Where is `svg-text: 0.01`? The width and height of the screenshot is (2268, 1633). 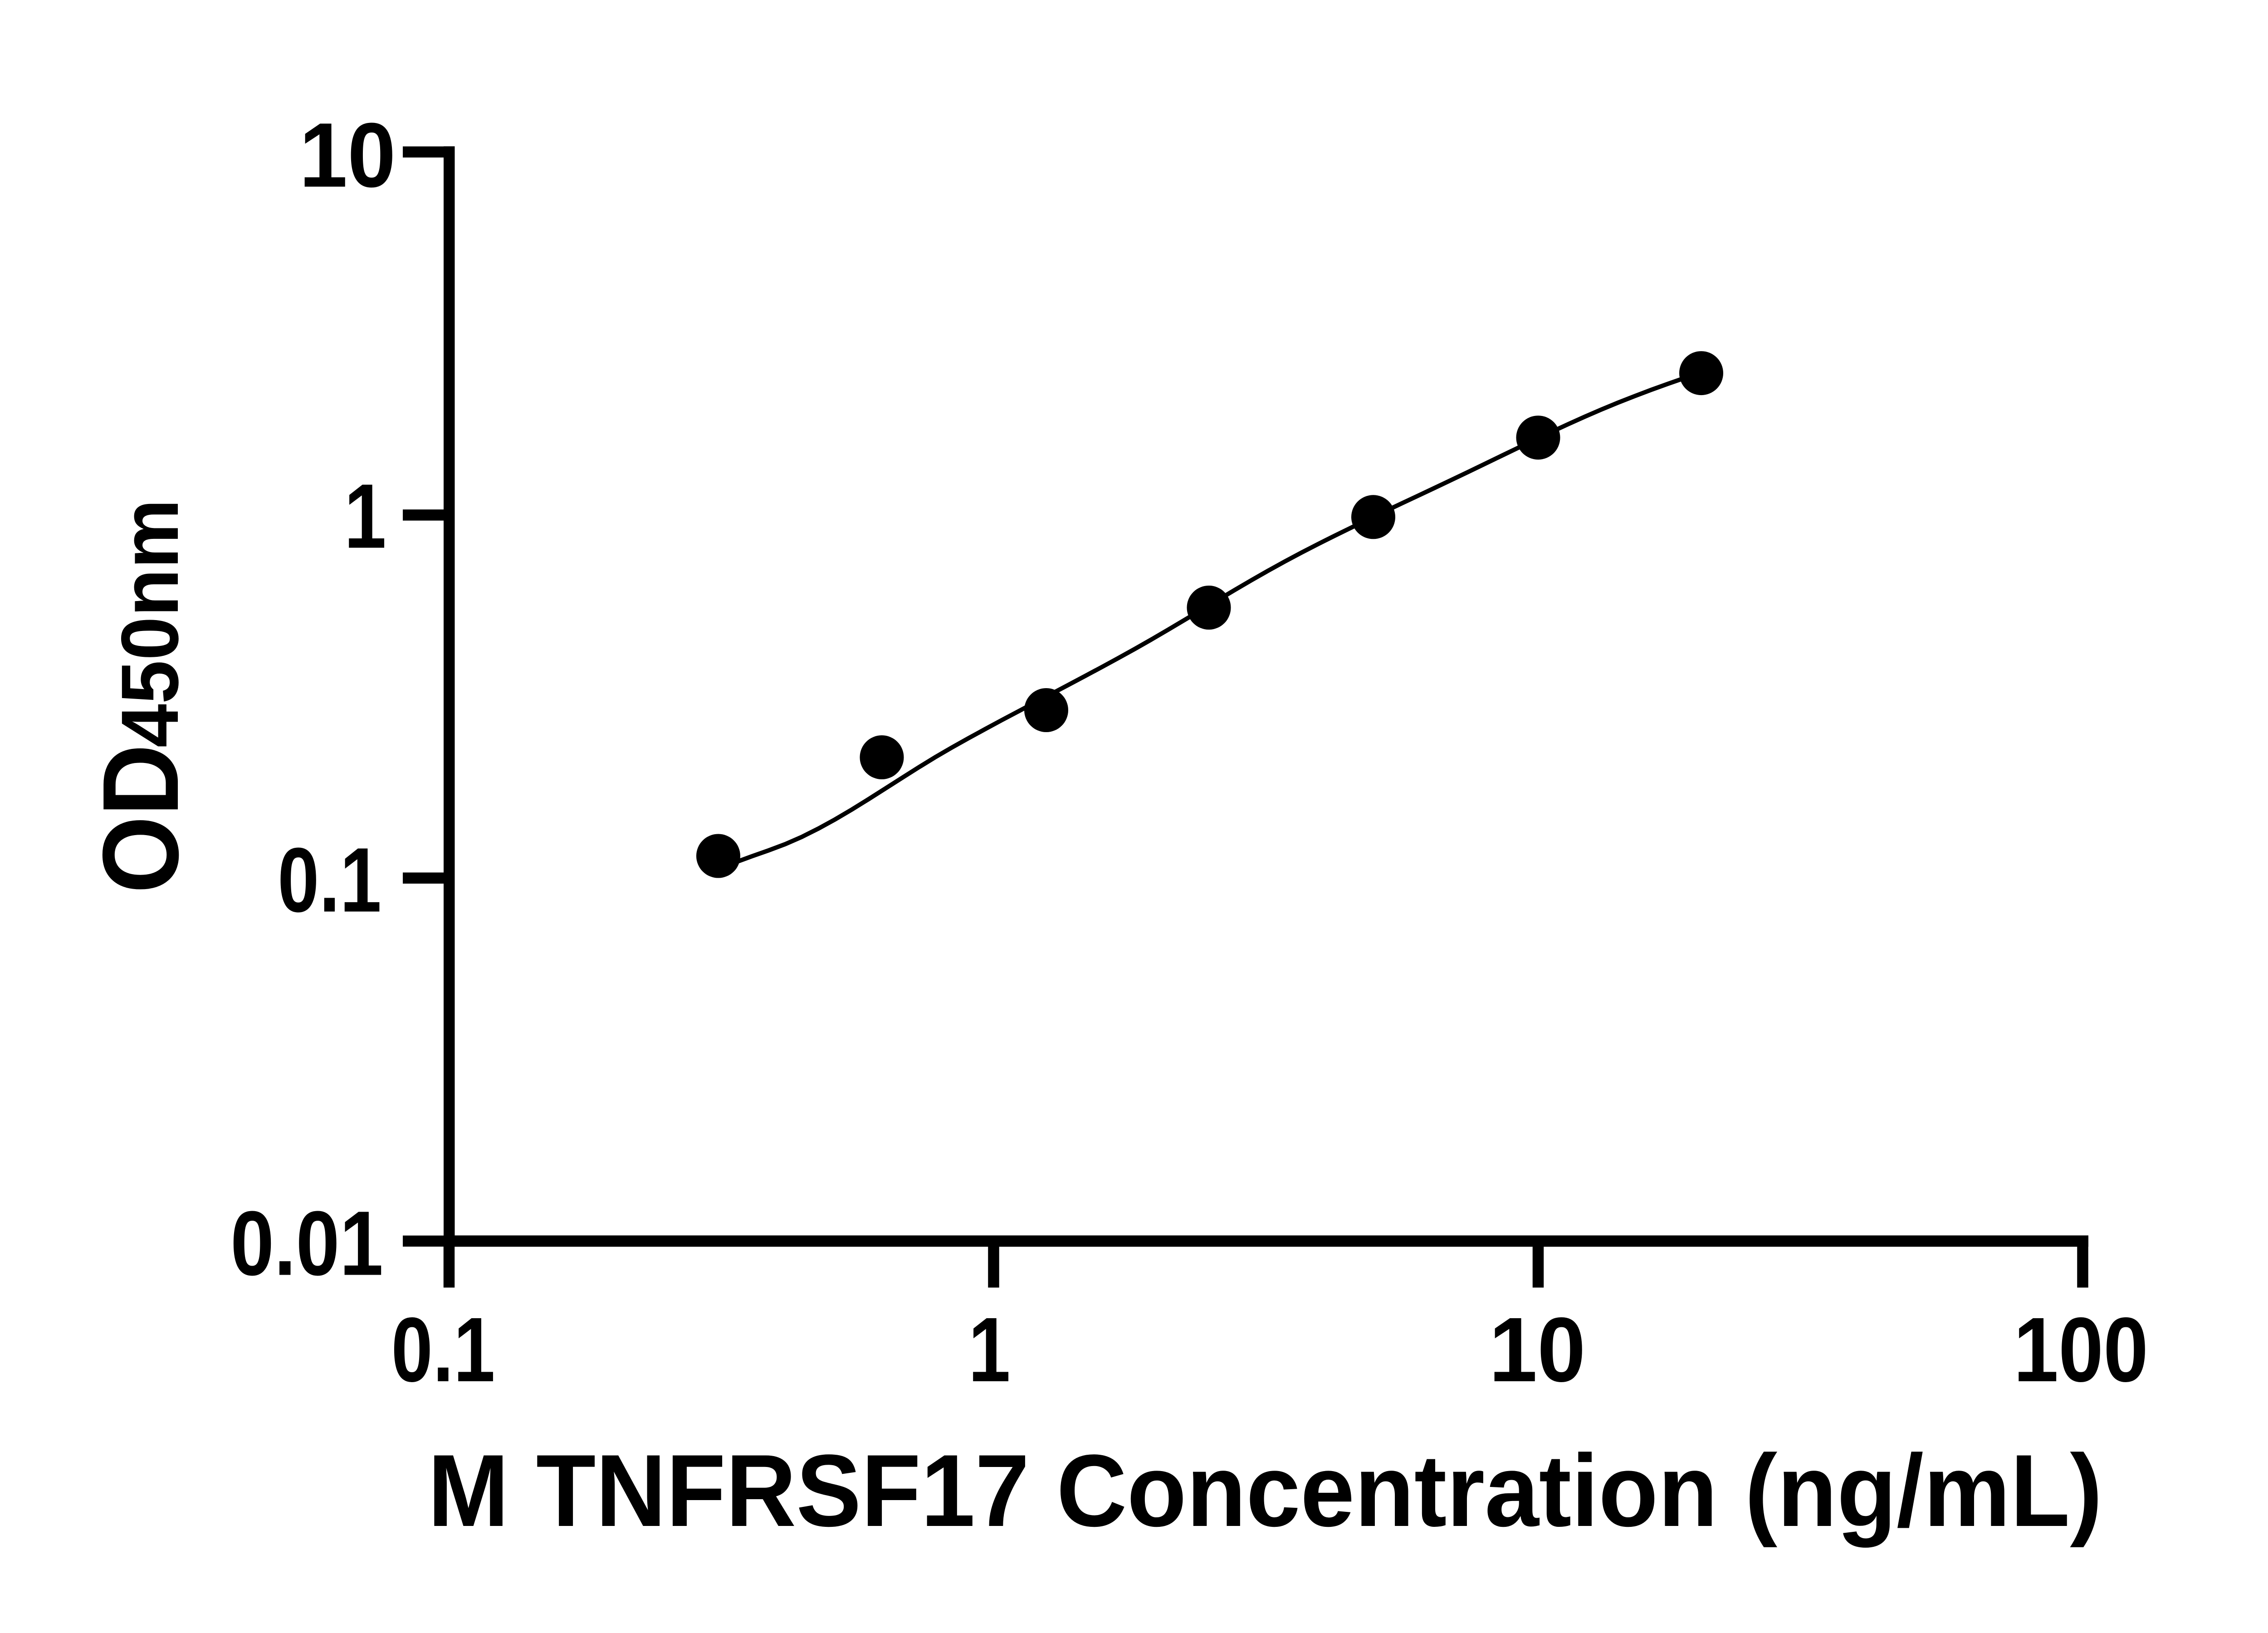
svg-text: 0.01 is located at coordinates (306, 1243).